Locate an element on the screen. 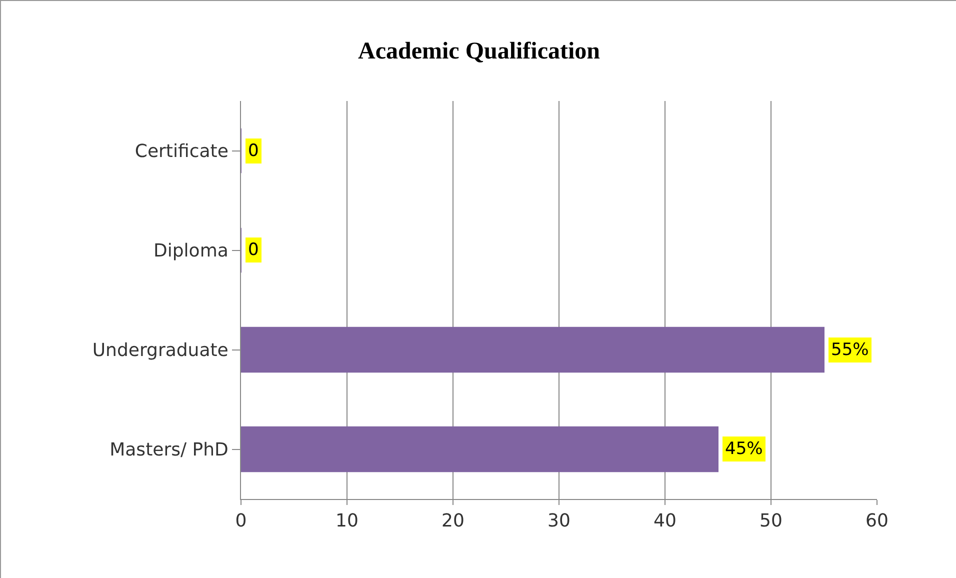 This screenshot has width=956, height=578. data-label: 45% is located at coordinates (744, 449).